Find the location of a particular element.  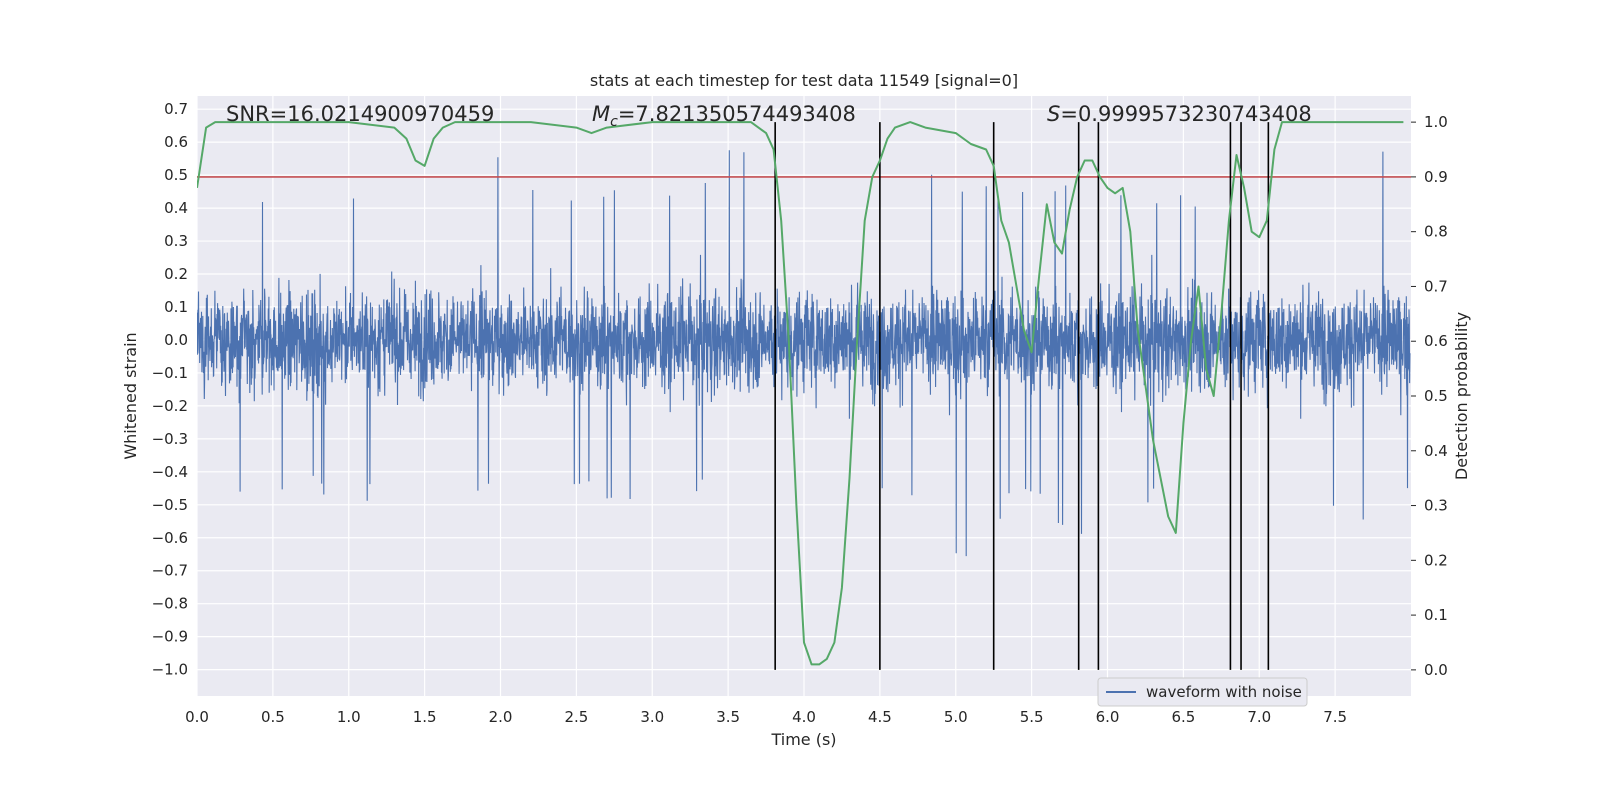

y2-tick-label: 0.0 is located at coordinates (1436, 670).